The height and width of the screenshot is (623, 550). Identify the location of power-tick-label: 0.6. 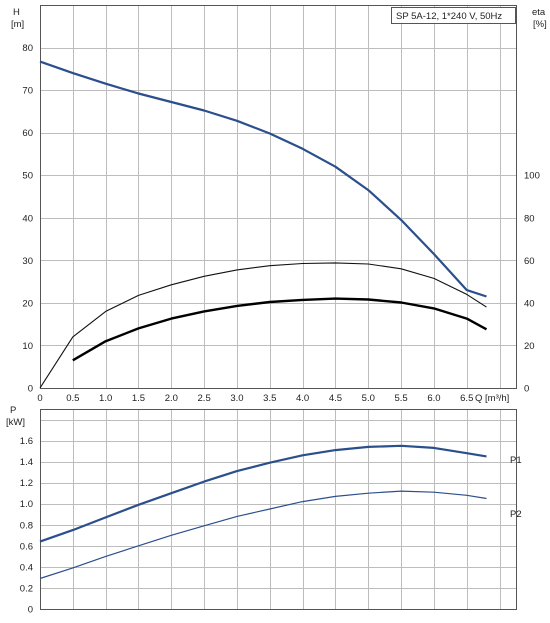
(26, 546).